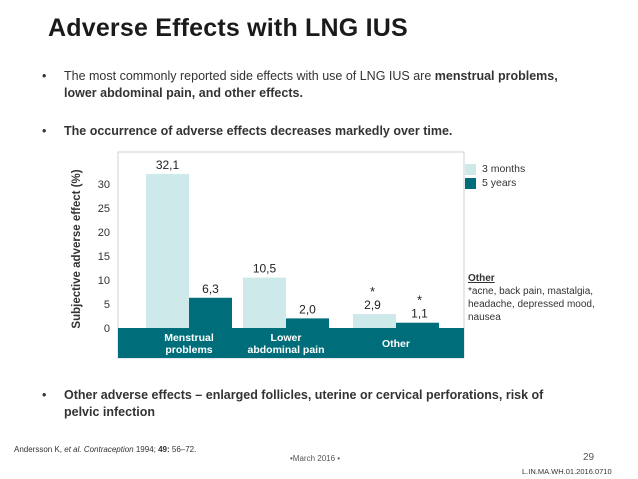 This screenshot has width=638, height=479. What do you see at coordinates (104, 257) in the screenshot?
I see `y-tick-label: 15` at bounding box center [104, 257].